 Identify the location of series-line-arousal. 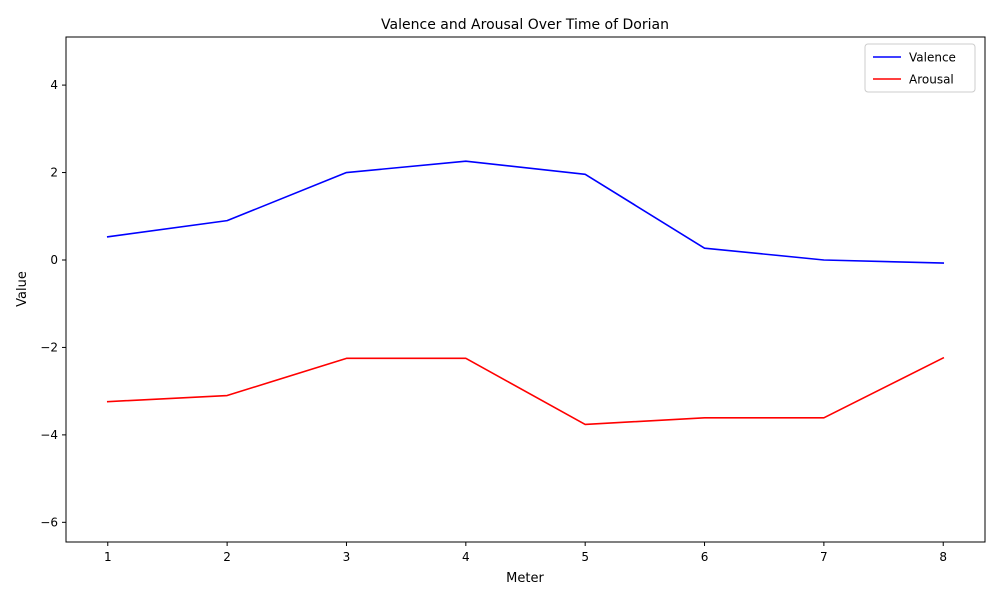
(525, 391).